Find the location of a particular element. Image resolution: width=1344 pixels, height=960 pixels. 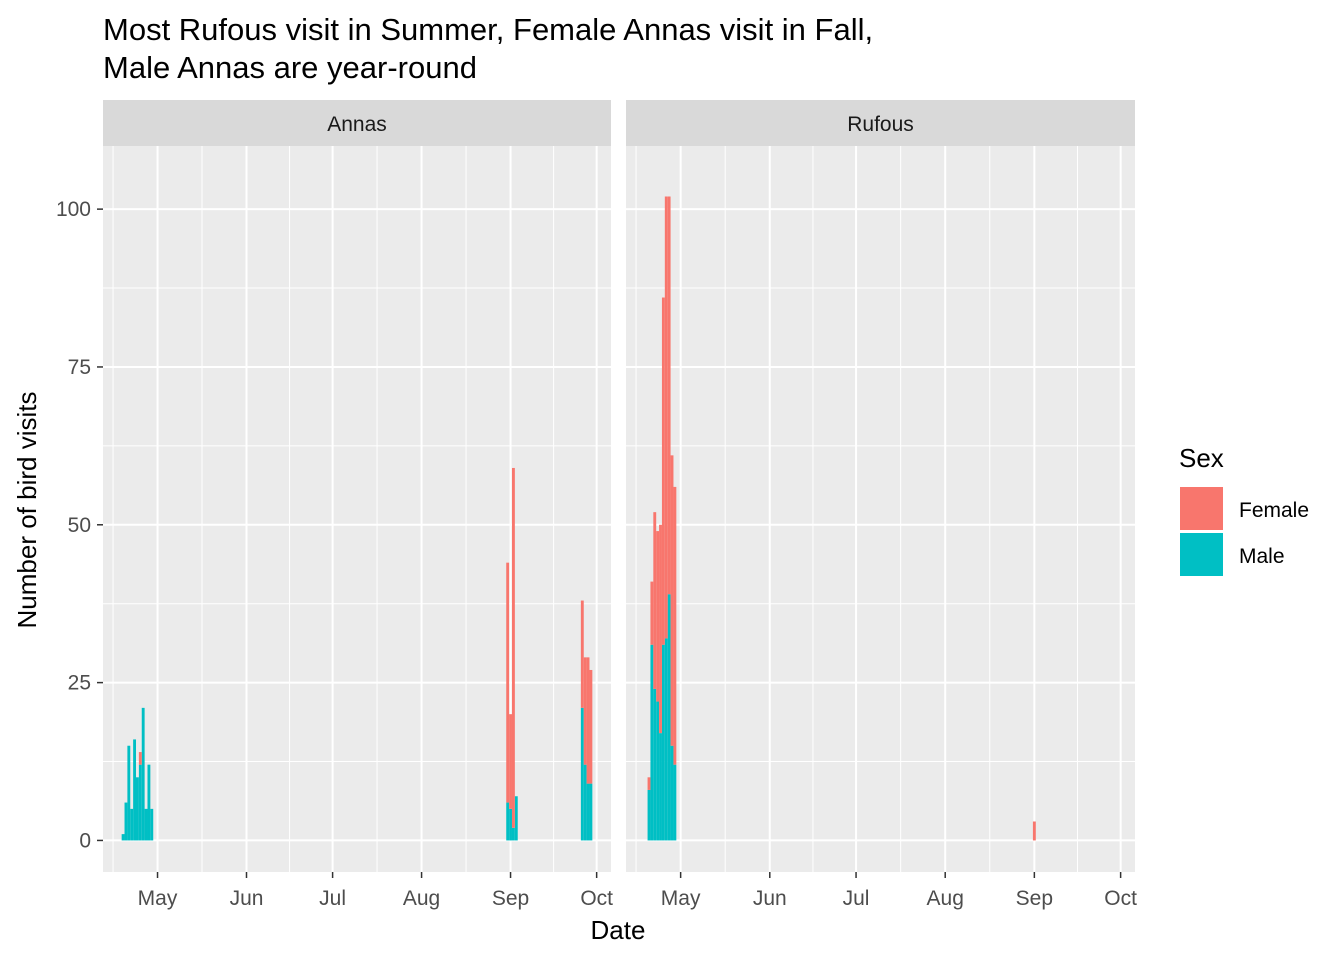

y-axis-title: Number of bird visits is located at coordinates (27, 510).